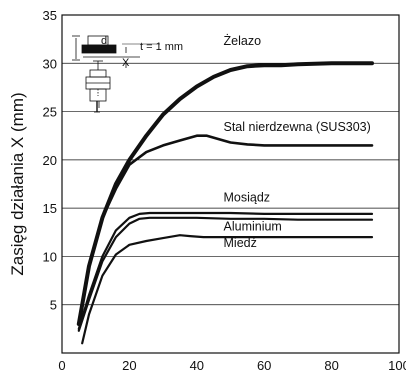 The height and width of the screenshot is (373, 406). Describe the element at coordinates (240, 243) in the screenshot. I see `series-label: Miedź` at that location.